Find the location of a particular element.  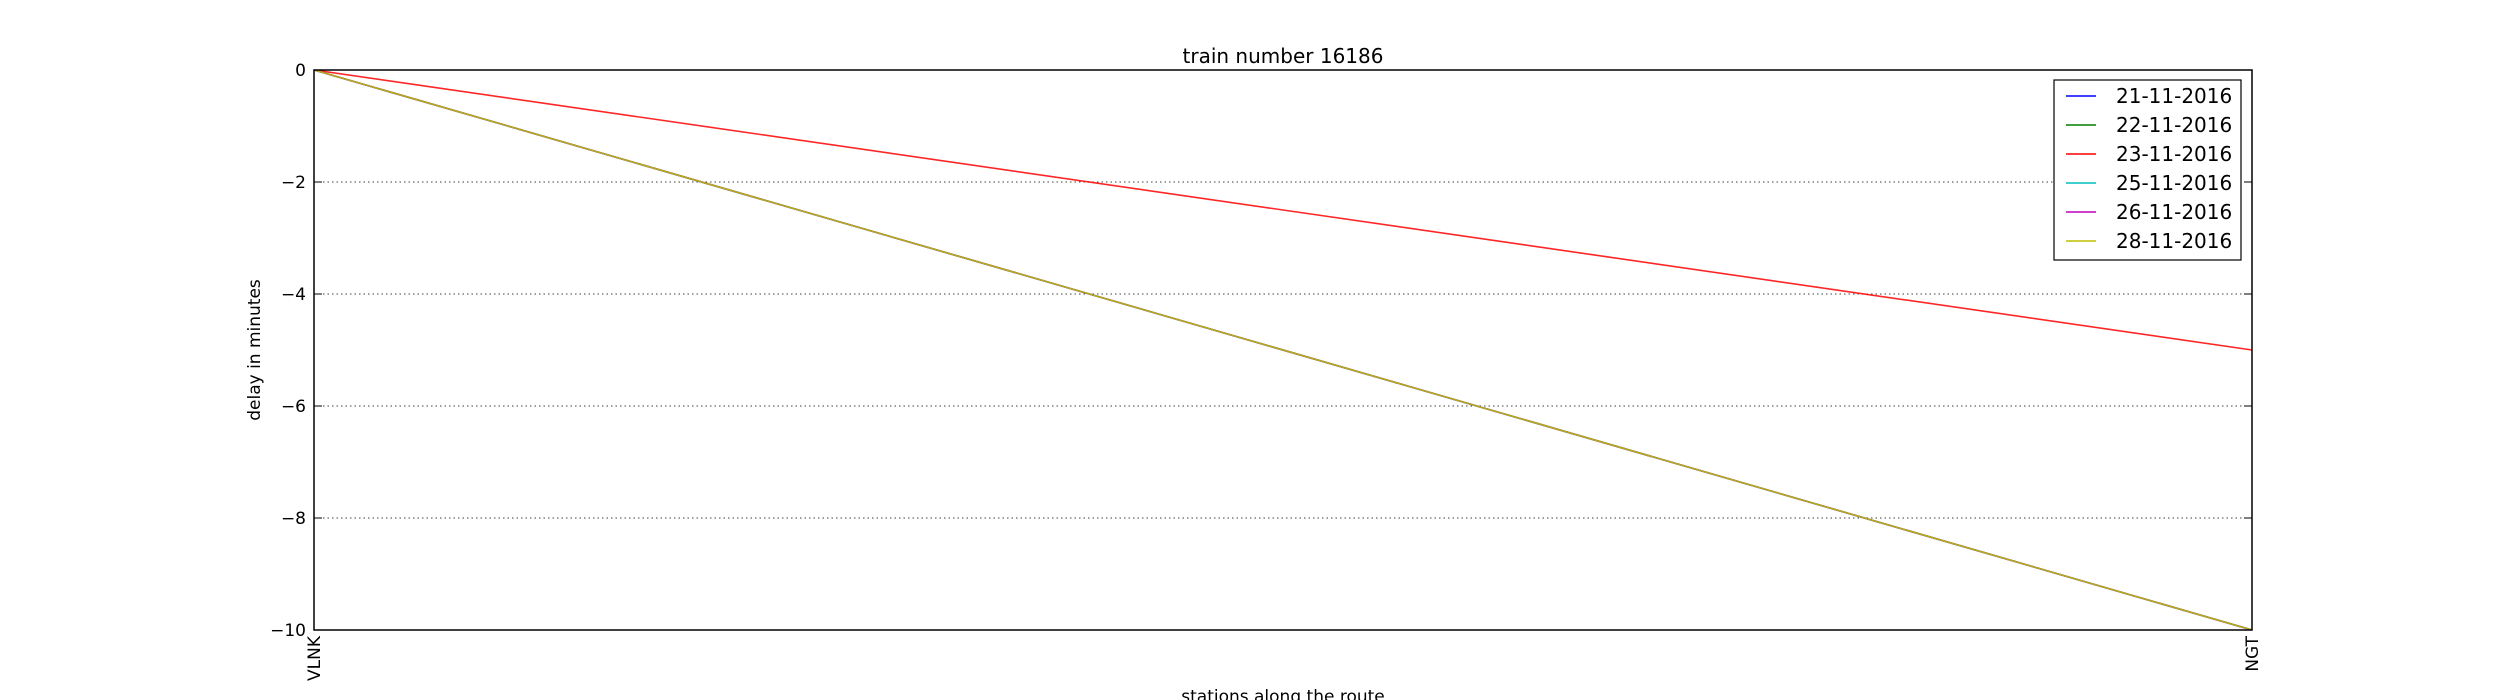

y-tick-label: −2 is located at coordinates (293, 183).